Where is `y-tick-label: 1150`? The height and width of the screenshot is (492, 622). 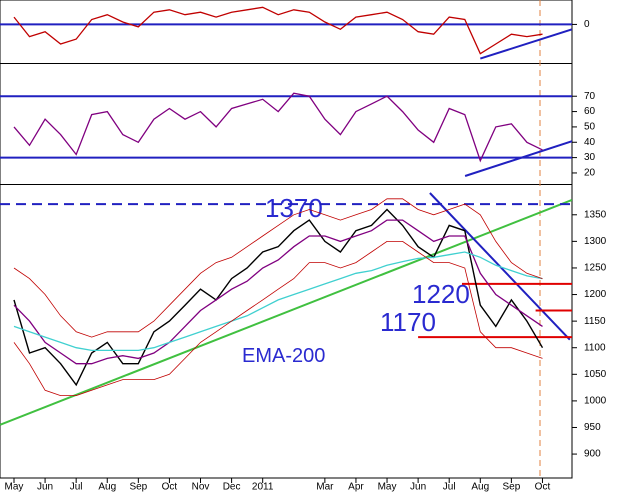
y-tick-label: 1150 is located at coordinates (595, 321).